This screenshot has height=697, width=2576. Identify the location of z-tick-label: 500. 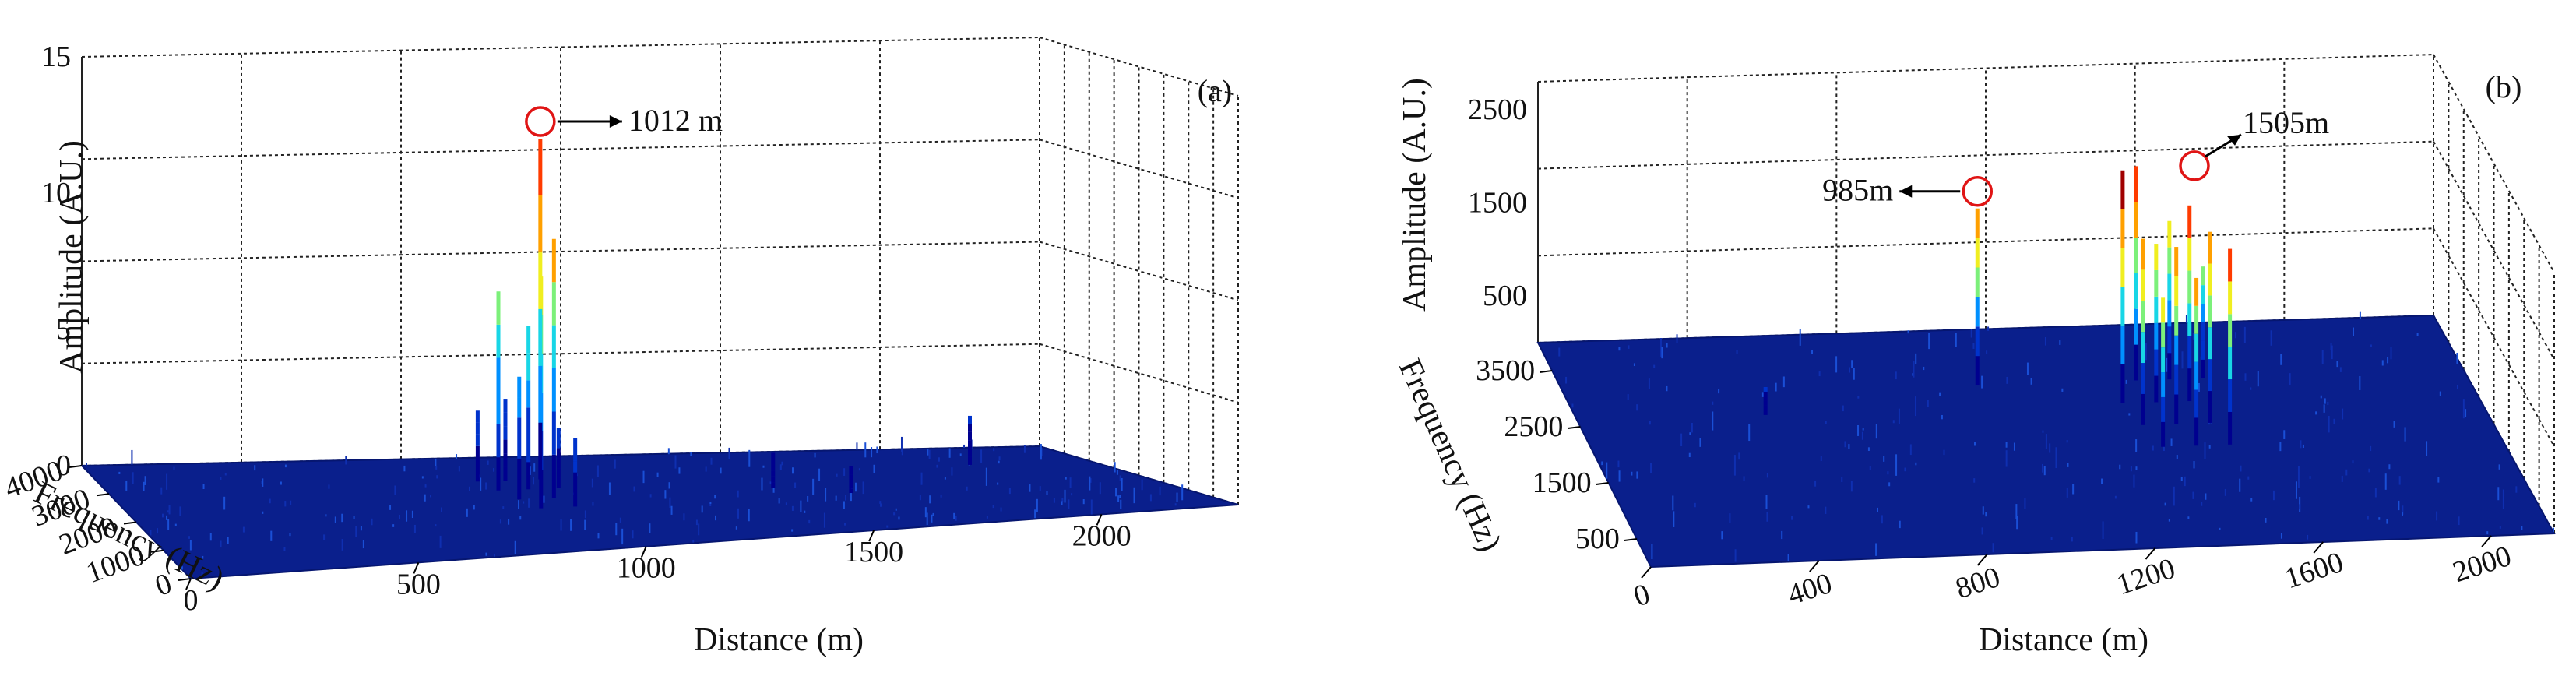
(1505, 296).